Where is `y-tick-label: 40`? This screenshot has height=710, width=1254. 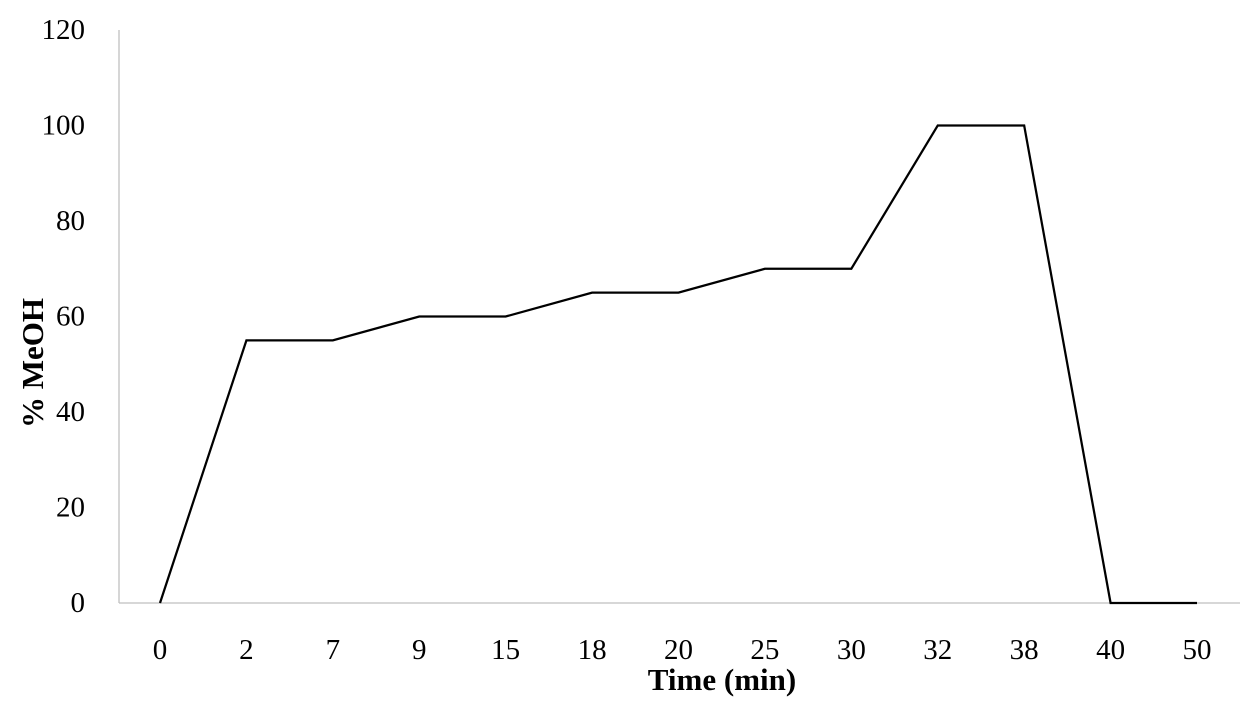 y-tick-label: 40 is located at coordinates (70, 412).